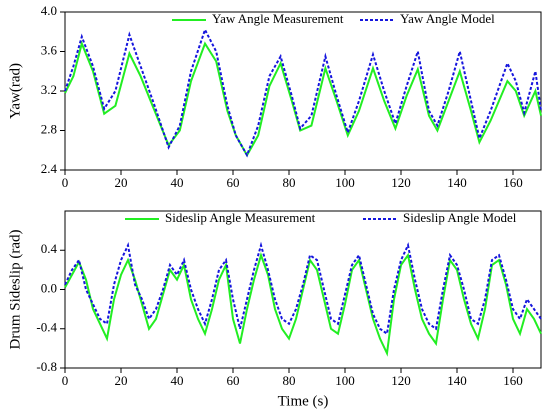  Describe the element at coordinates (49, 168) in the screenshot. I see `y-tick-label: 2.4` at that location.